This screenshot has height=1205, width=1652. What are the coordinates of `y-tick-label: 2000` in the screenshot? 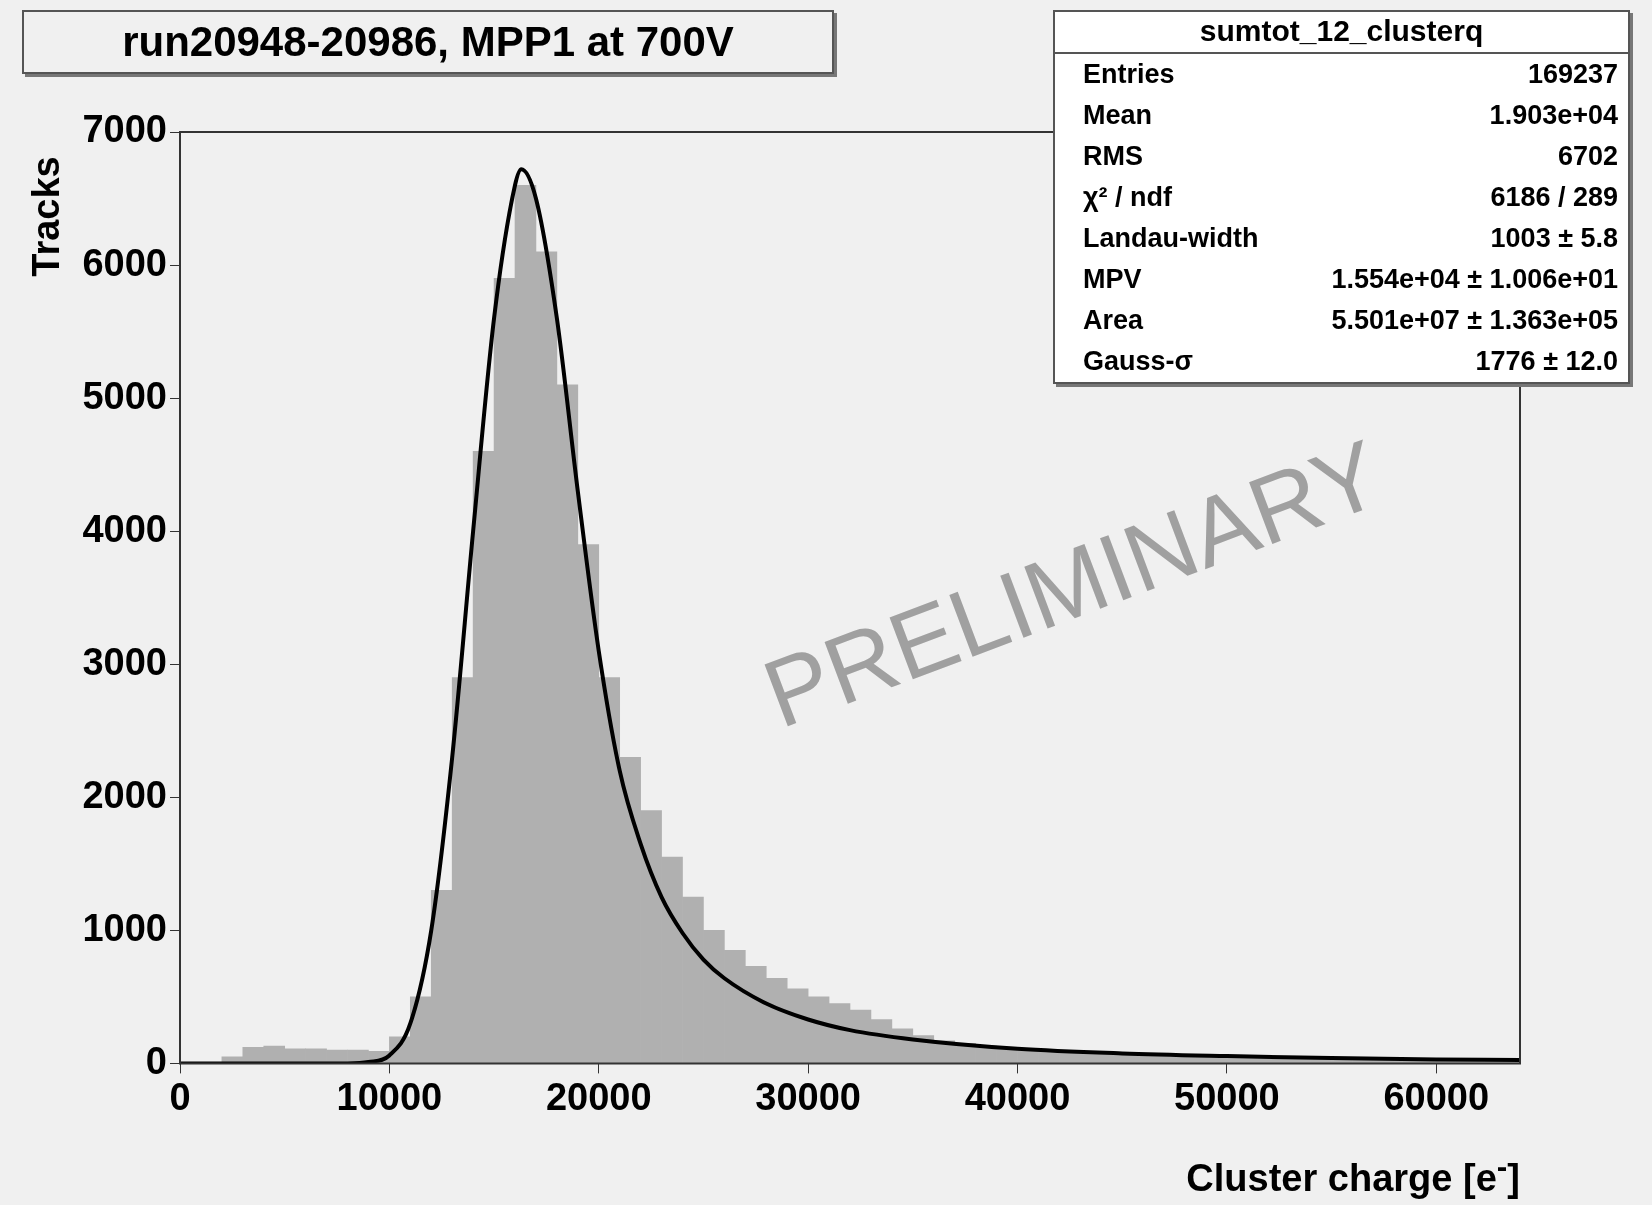 It's located at (124, 794).